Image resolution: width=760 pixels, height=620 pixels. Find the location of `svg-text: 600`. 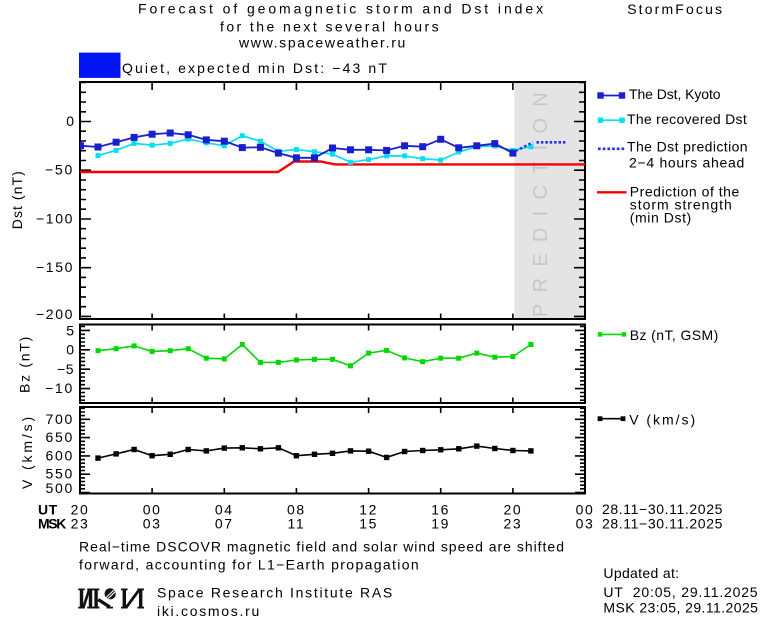

svg-text: 600 is located at coordinates (60, 455).